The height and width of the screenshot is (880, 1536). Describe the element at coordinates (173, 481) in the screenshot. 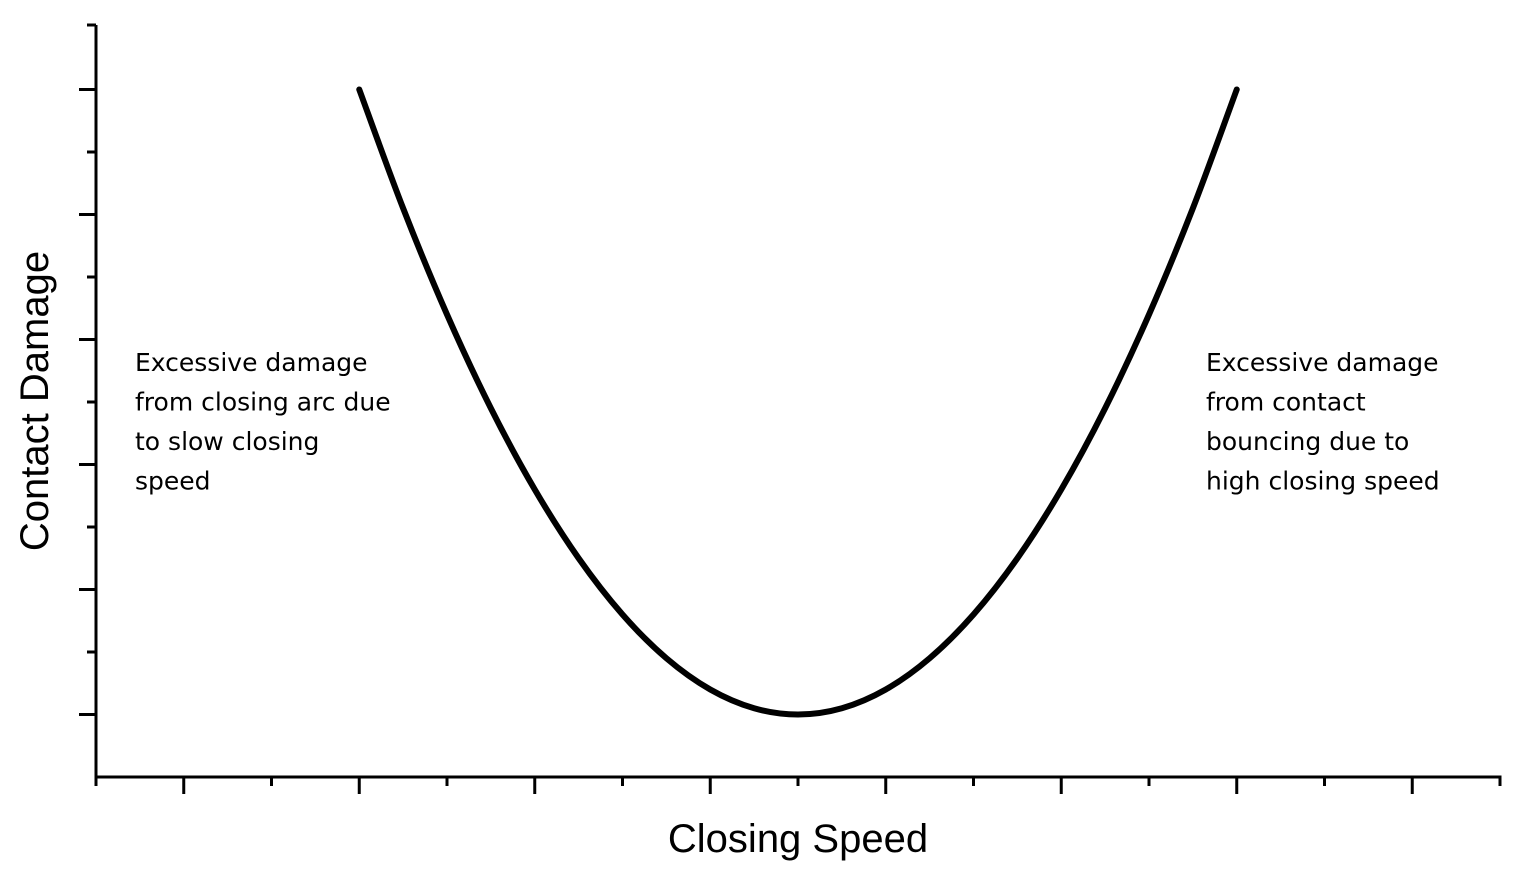

I see `annotation-line: speed` at that location.